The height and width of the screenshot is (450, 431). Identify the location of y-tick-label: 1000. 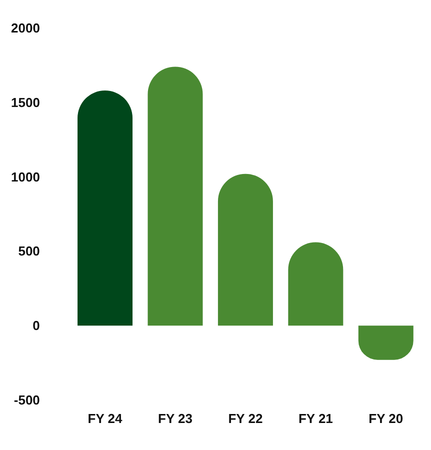
(25, 176).